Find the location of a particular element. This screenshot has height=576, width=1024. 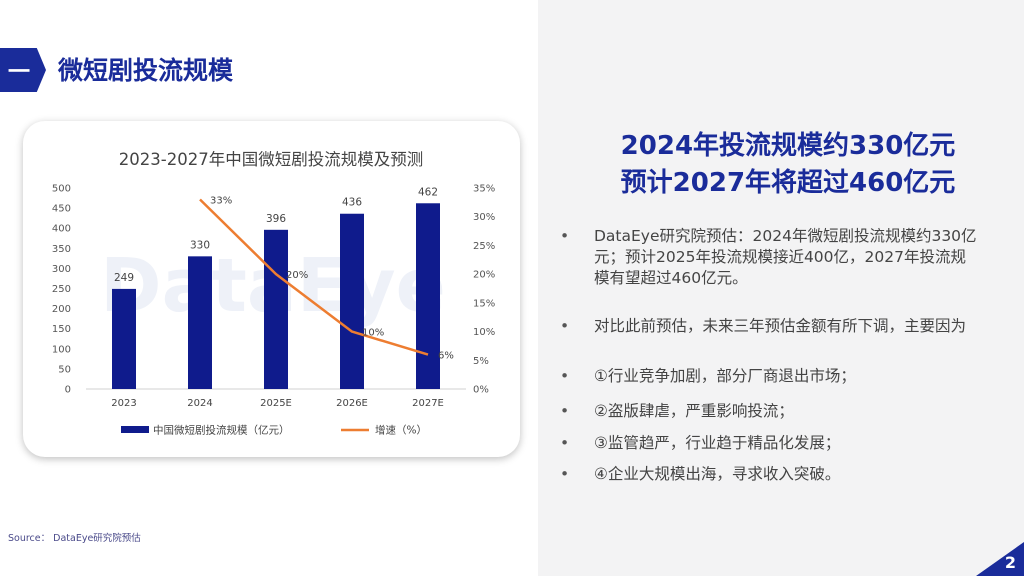

y-right-tick-label: 10% is located at coordinates (484, 332).